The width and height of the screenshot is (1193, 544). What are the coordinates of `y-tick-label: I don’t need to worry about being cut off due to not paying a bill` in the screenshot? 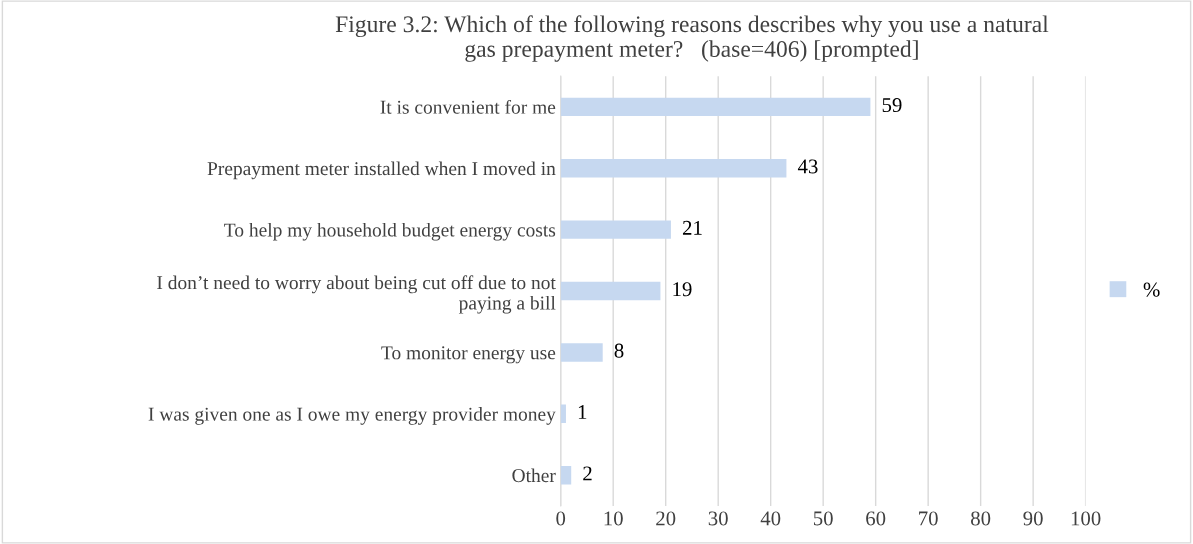 It's located at (356, 294).